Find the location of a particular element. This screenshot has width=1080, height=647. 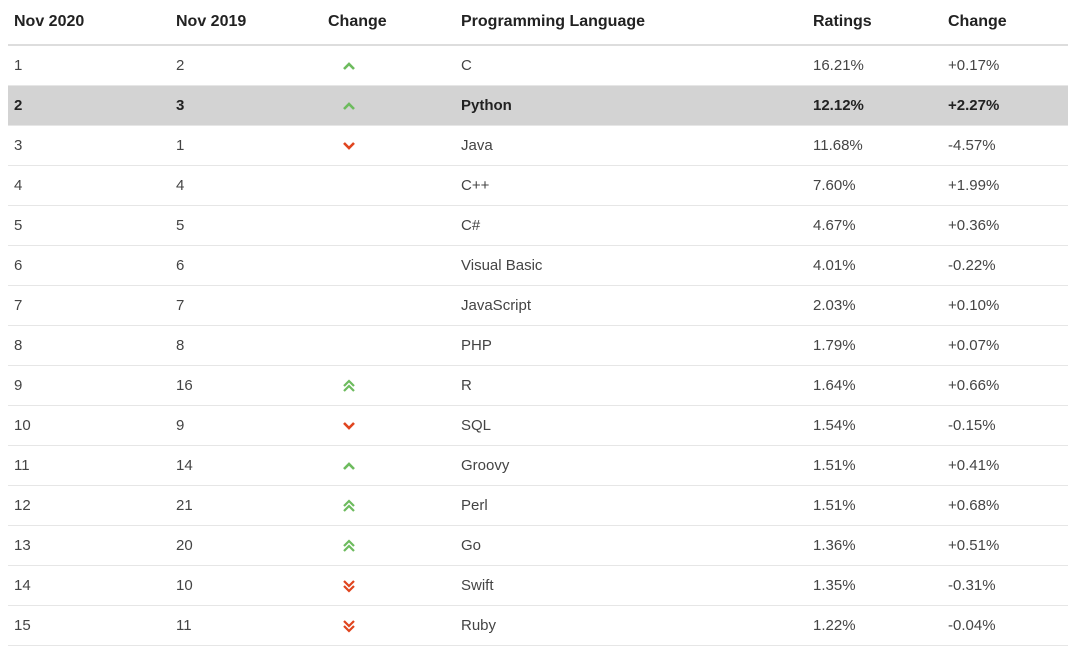

table-row: 15 11 Ruby 1.22% -0.04% is located at coordinates (538, 625).